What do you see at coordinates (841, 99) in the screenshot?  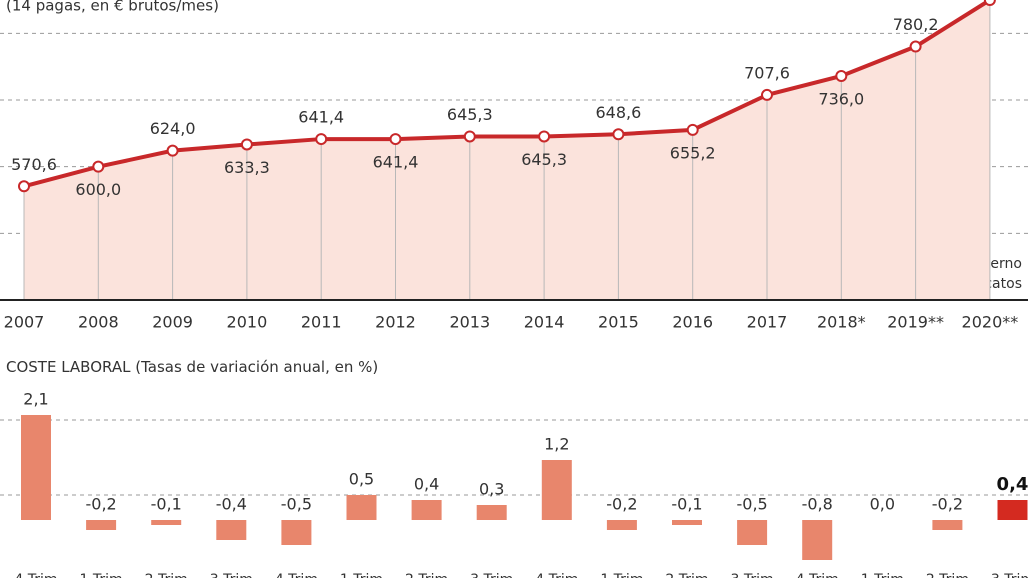 I see `data-label: 736,0` at bounding box center [841, 99].